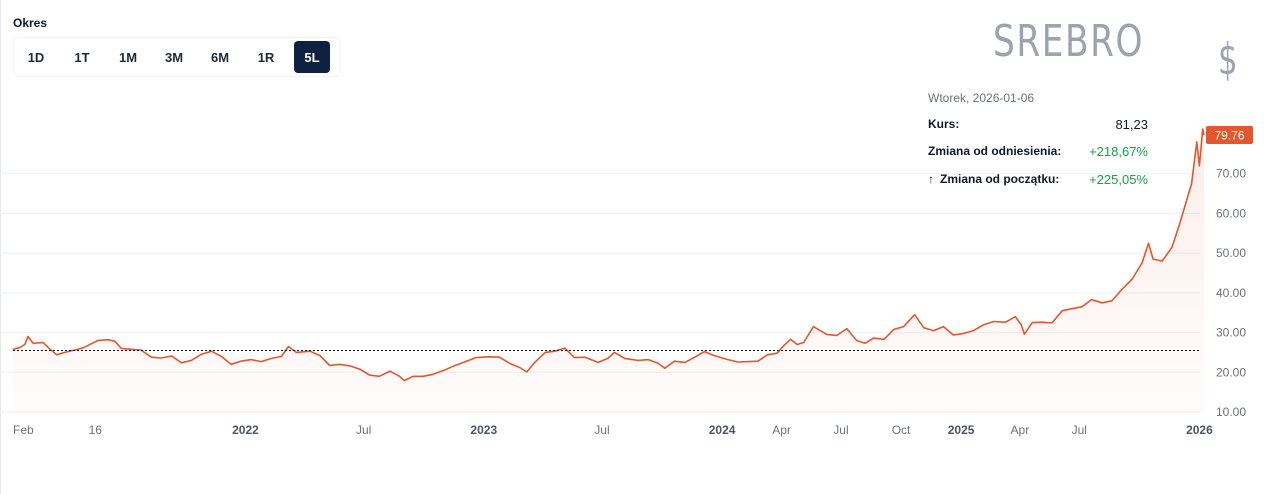 The width and height of the screenshot is (1271, 494). I want to click on last-price-badge: 79.76, so click(1229, 134).